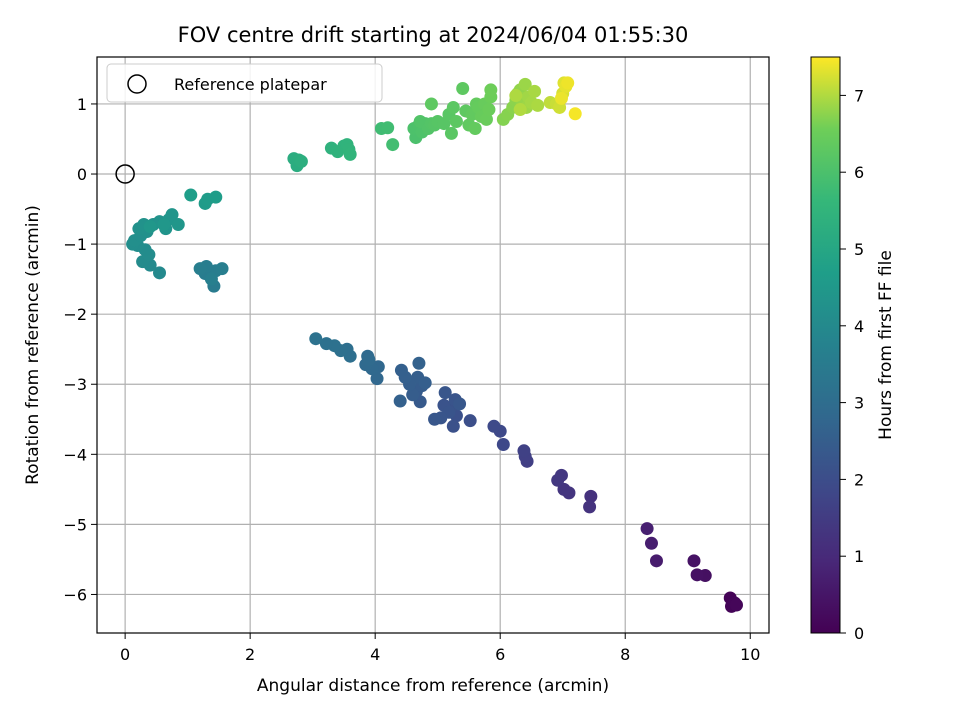 This screenshot has width=960, height=720. I want to click on legend-box, so click(244, 83).